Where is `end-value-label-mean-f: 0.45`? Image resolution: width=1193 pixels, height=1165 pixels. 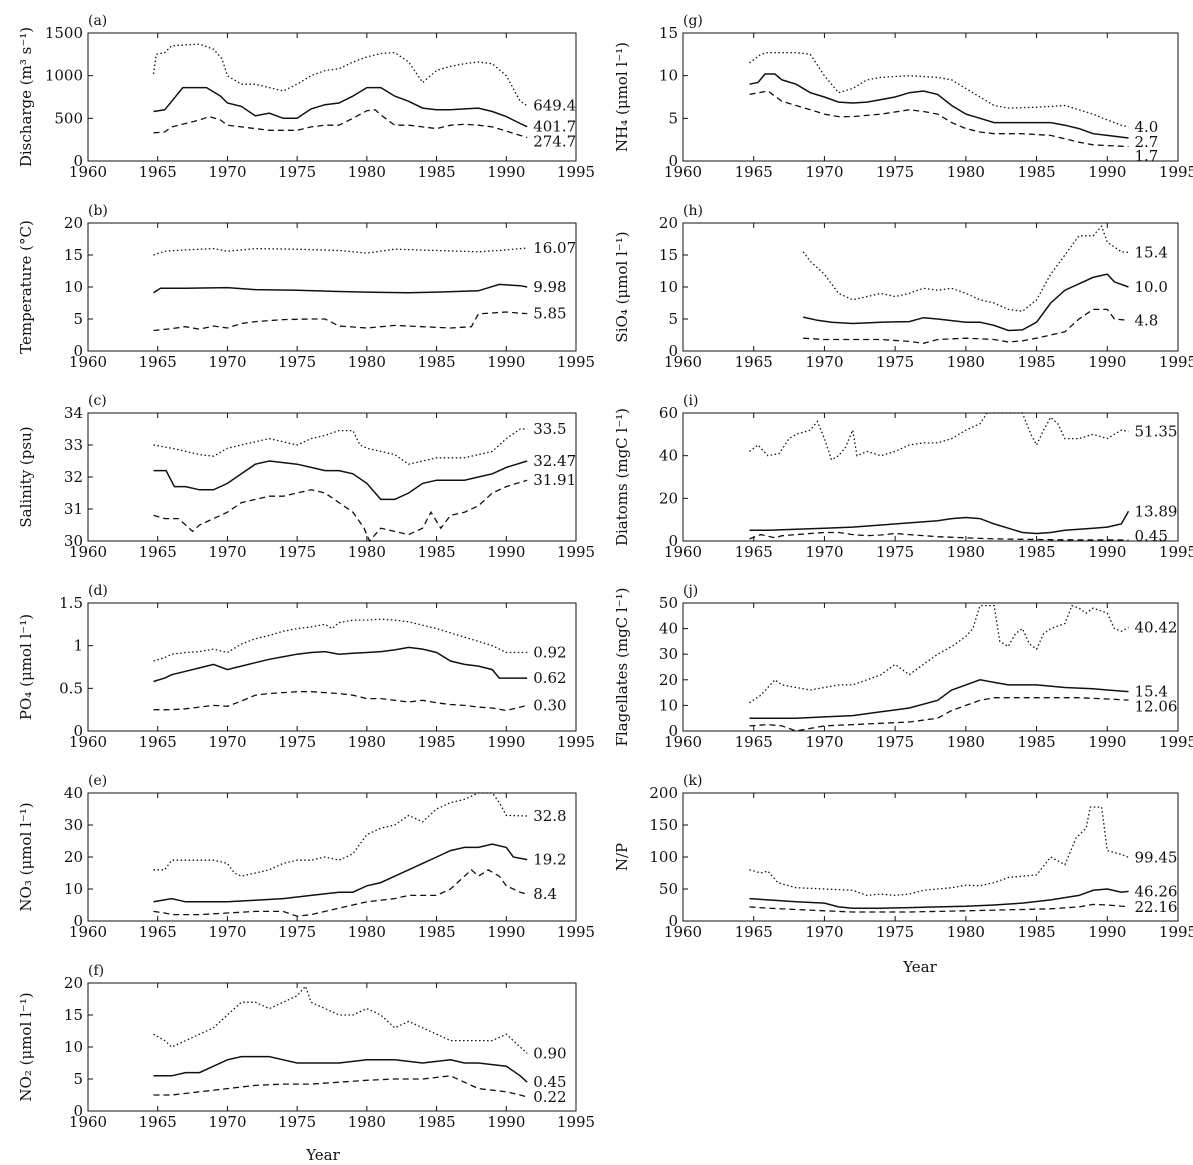 end-value-label-mean-f: 0.45 is located at coordinates (549, 1082).